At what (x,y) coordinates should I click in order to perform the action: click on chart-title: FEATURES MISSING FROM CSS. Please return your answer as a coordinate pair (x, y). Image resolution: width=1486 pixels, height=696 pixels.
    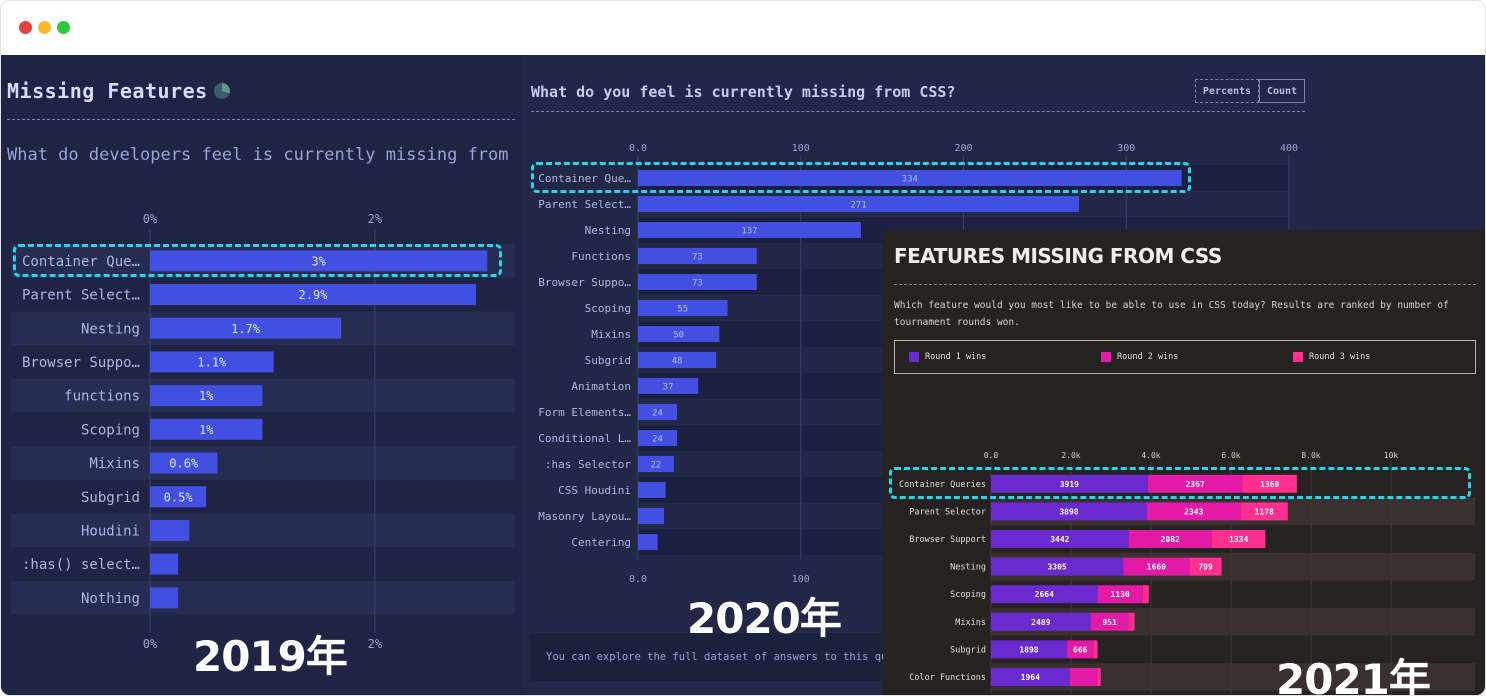
    Looking at the image, I should click on (1058, 256).